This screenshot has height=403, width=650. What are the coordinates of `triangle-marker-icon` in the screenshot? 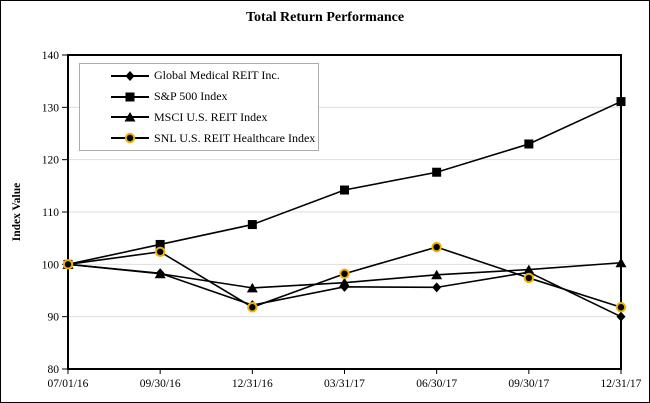 It's located at (130, 117).